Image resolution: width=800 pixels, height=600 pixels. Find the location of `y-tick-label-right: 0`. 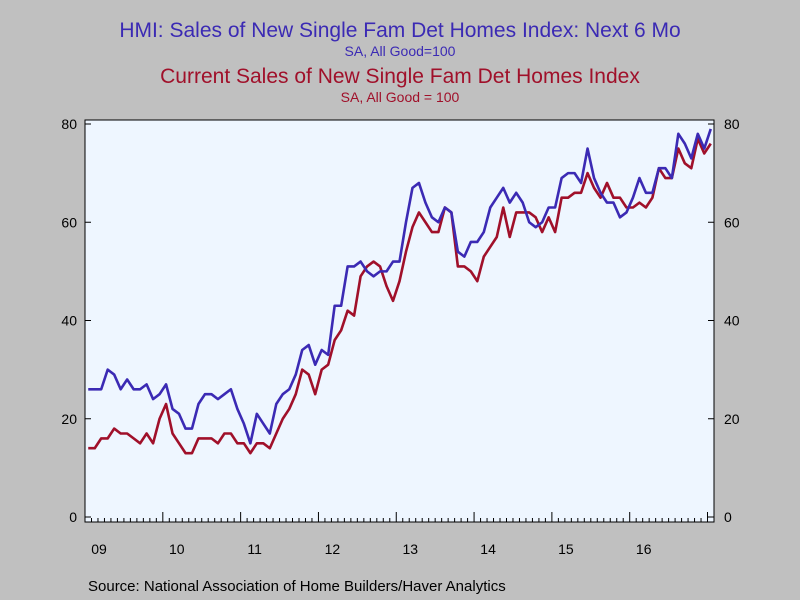

y-tick-label-right: 0 is located at coordinates (728, 517).